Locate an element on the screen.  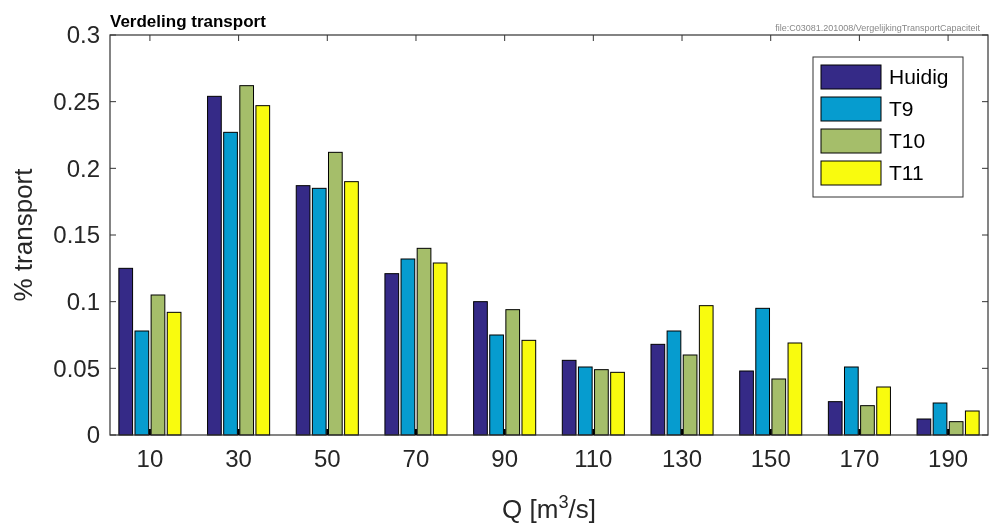
x-tick-label: 90 is located at coordinates (505, 458).